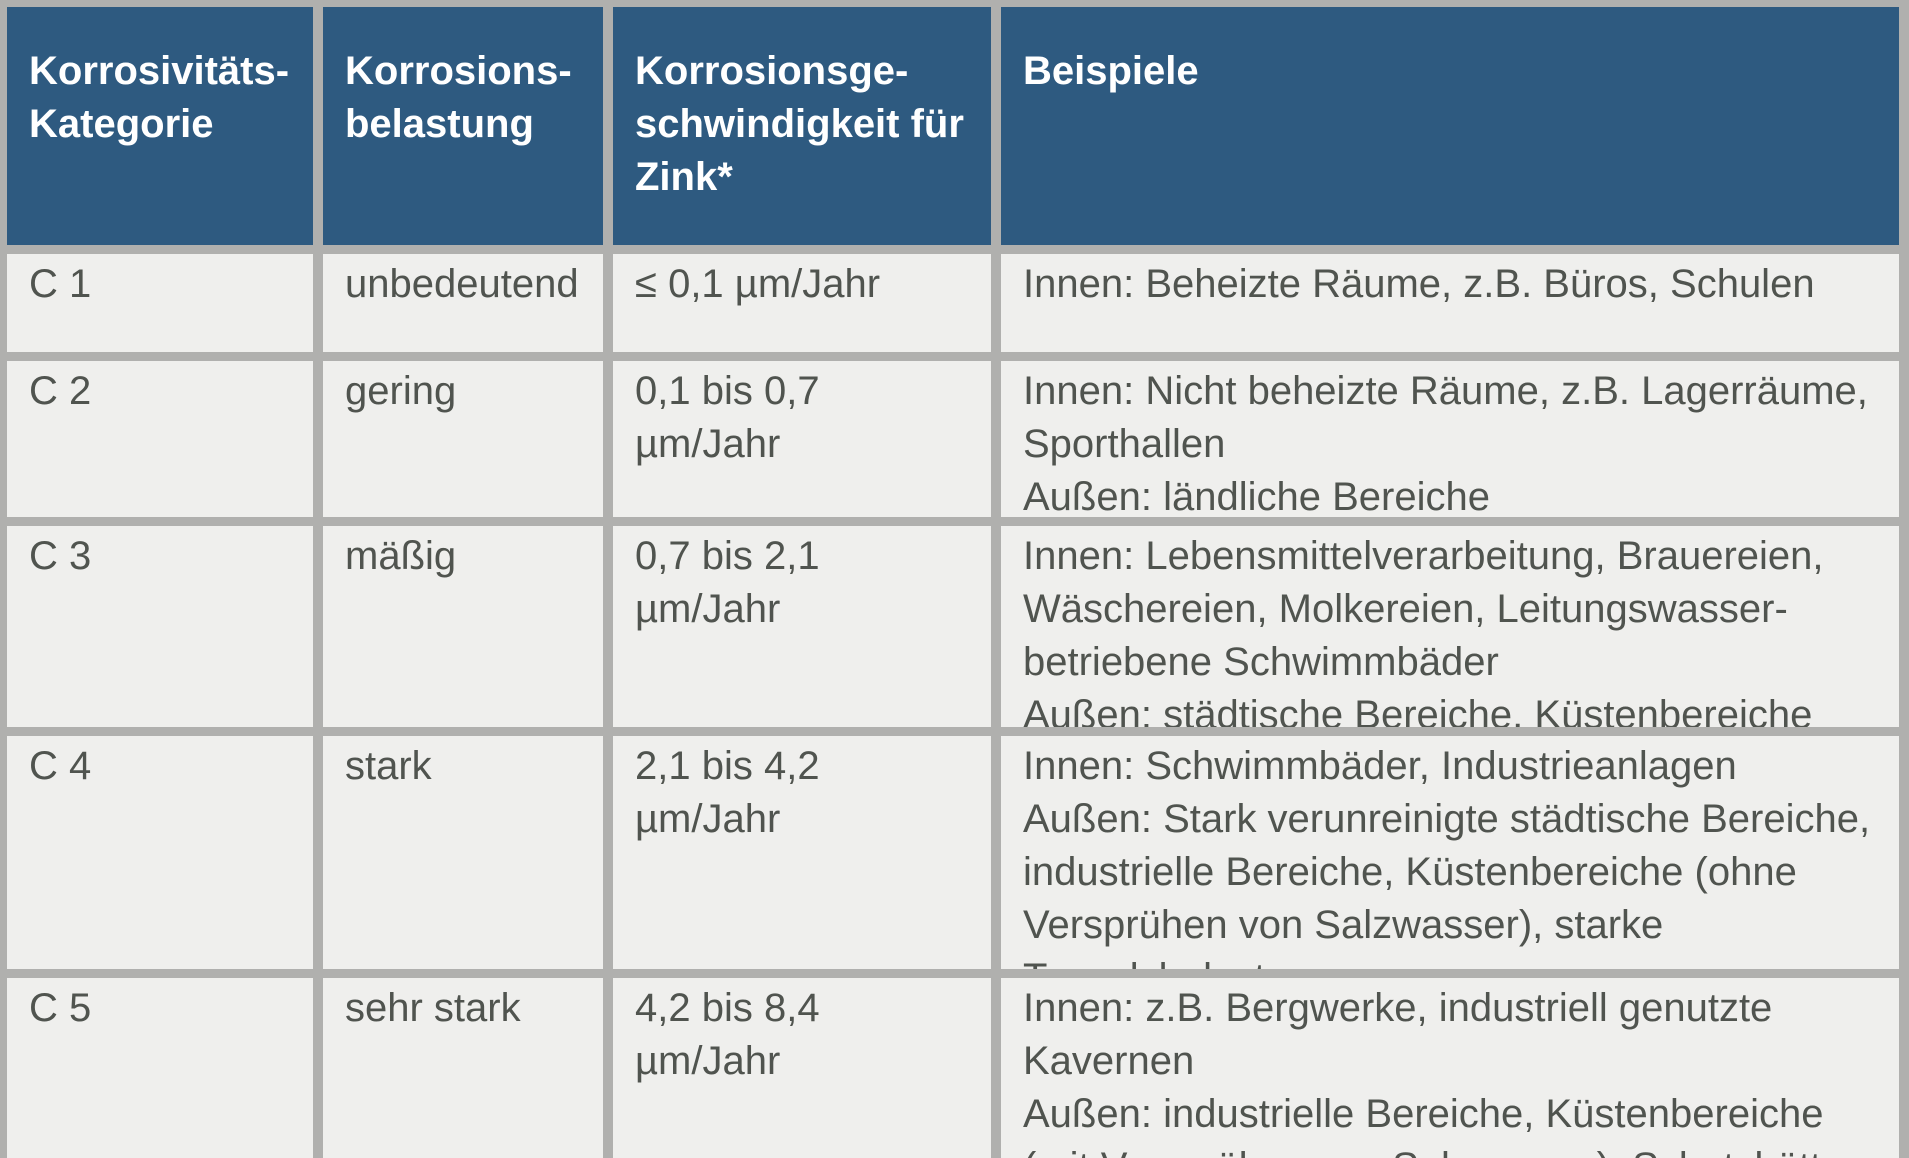  Describe the element at coordinates (802, 852) in the screenshot. I see `cell-rate-c4: 2,1 bis 4,2 µm/Jahr` at that location.